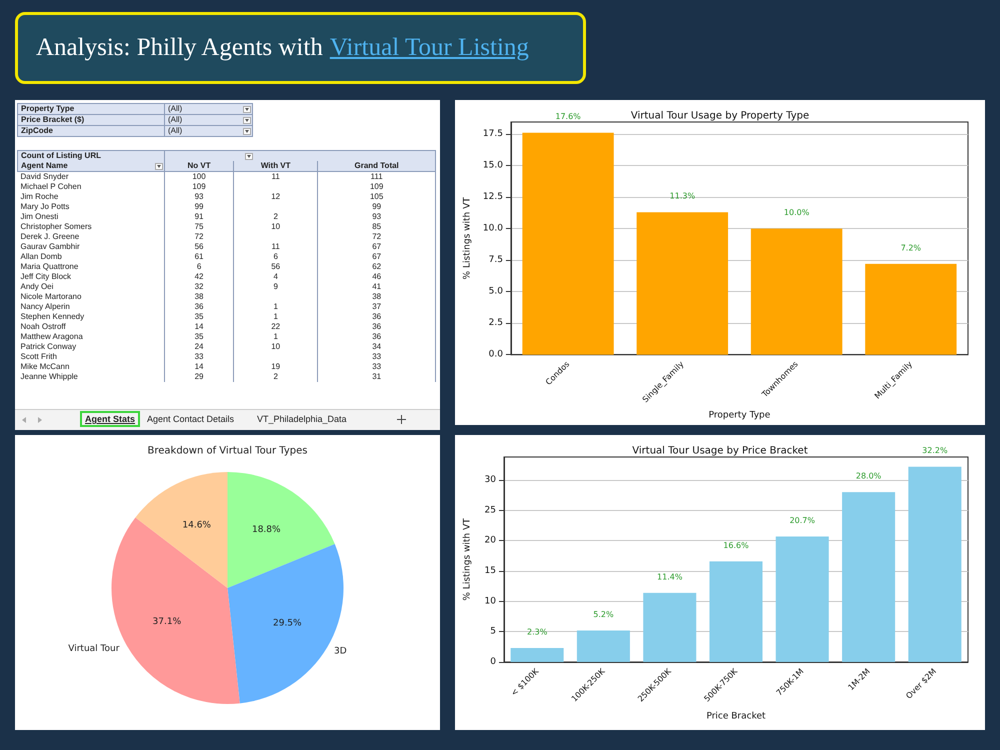 The width and height of the screenshot is (1000, 750). I want to click on x-axis-title: Price Bracket, so click(736, 717).